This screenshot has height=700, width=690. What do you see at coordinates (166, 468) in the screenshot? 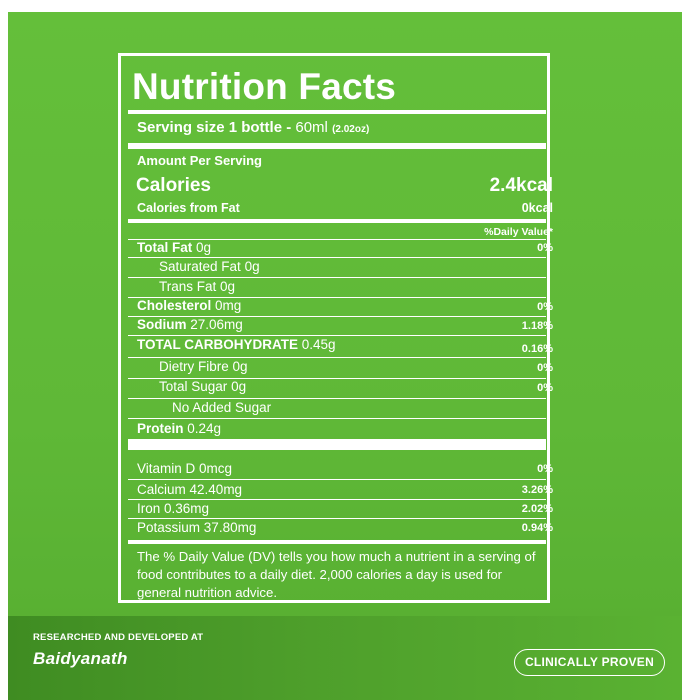
I see `vitamin-name: Vitamin D` at bounding box center [166, 468].